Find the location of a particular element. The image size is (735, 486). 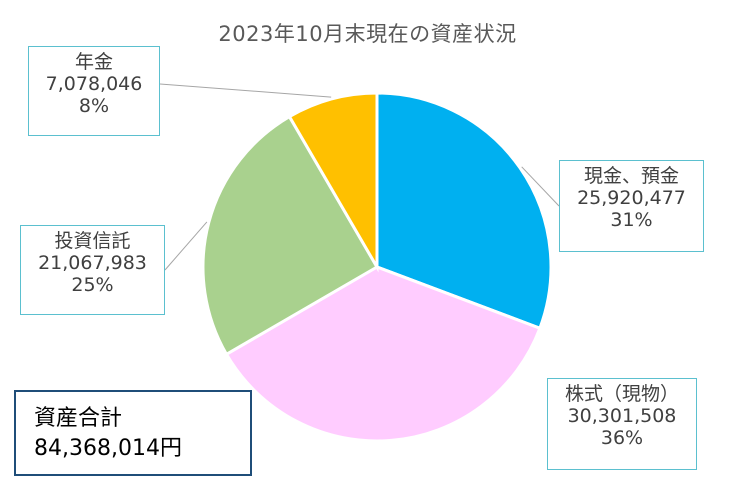

slice-label-stocks-percent: 36% is located at coordinates (622, 438).